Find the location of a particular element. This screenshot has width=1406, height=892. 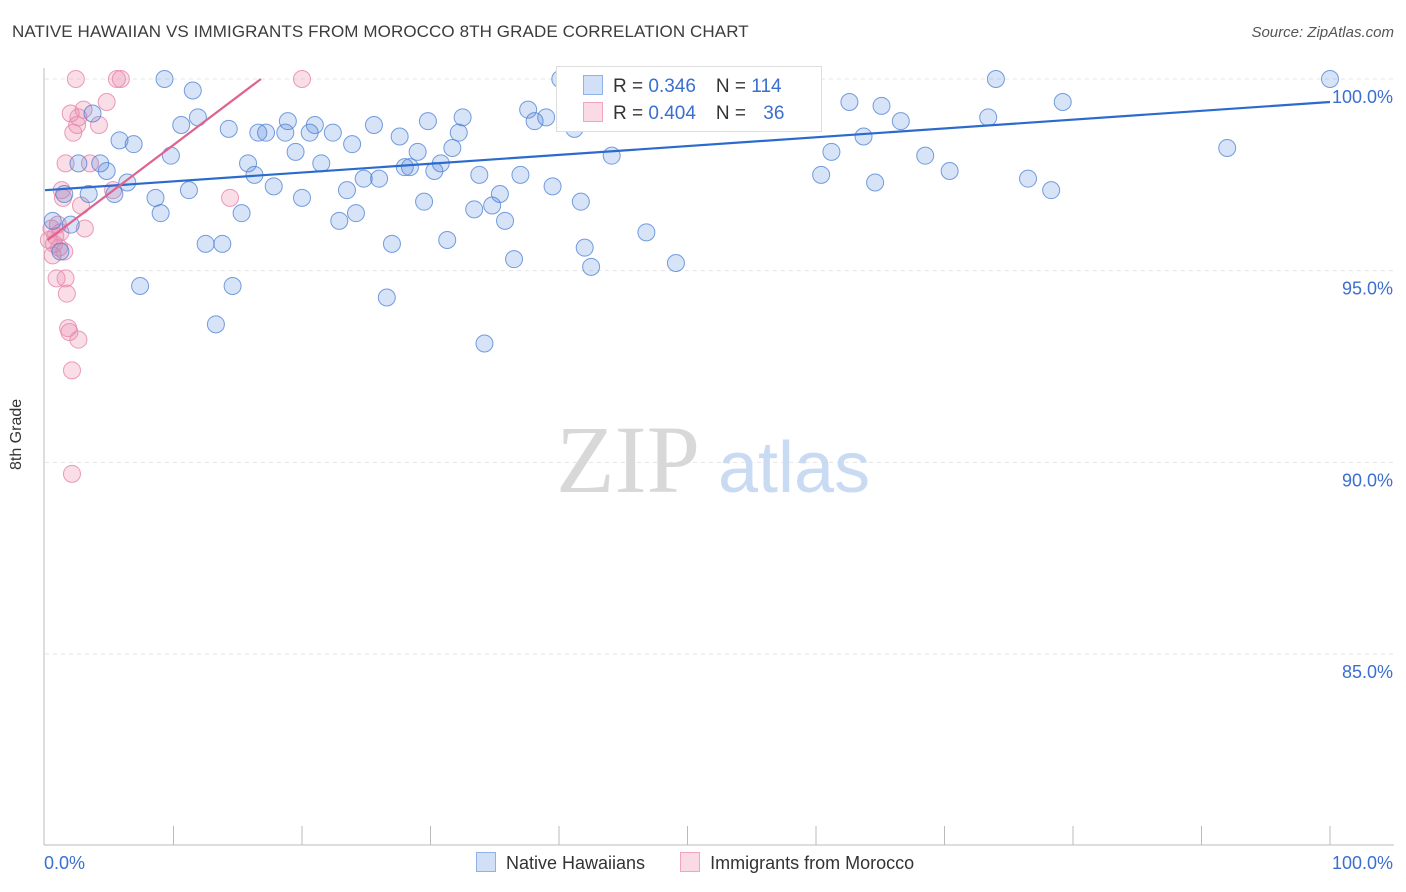

watermark: ZIP atlas is located at coordinates (713, 459).